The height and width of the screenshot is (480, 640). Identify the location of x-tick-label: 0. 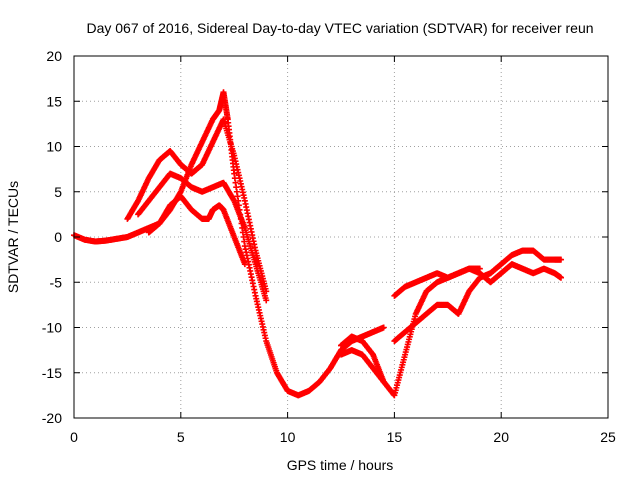
(74, 437).